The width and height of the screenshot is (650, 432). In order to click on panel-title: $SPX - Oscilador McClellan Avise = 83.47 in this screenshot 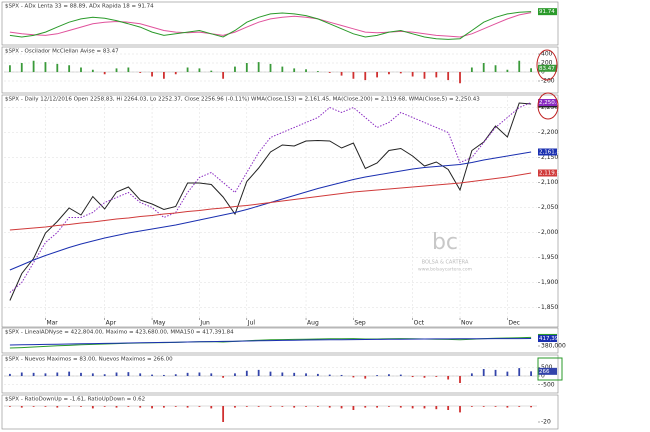, I will do `click(62, 52)`.